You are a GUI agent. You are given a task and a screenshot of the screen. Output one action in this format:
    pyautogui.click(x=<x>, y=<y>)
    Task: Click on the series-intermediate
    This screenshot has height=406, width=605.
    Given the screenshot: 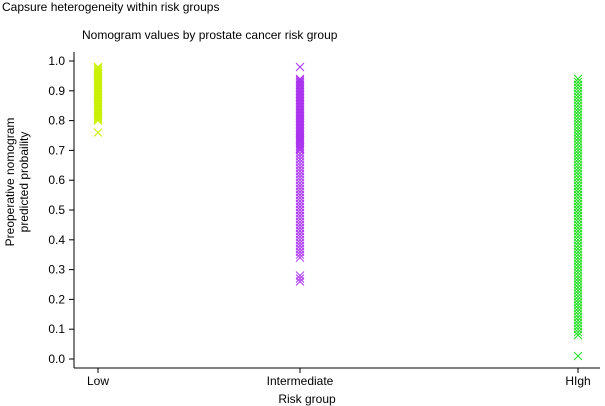 What is the action you would take?
    pyautogui.click(x=300, y=174)
    